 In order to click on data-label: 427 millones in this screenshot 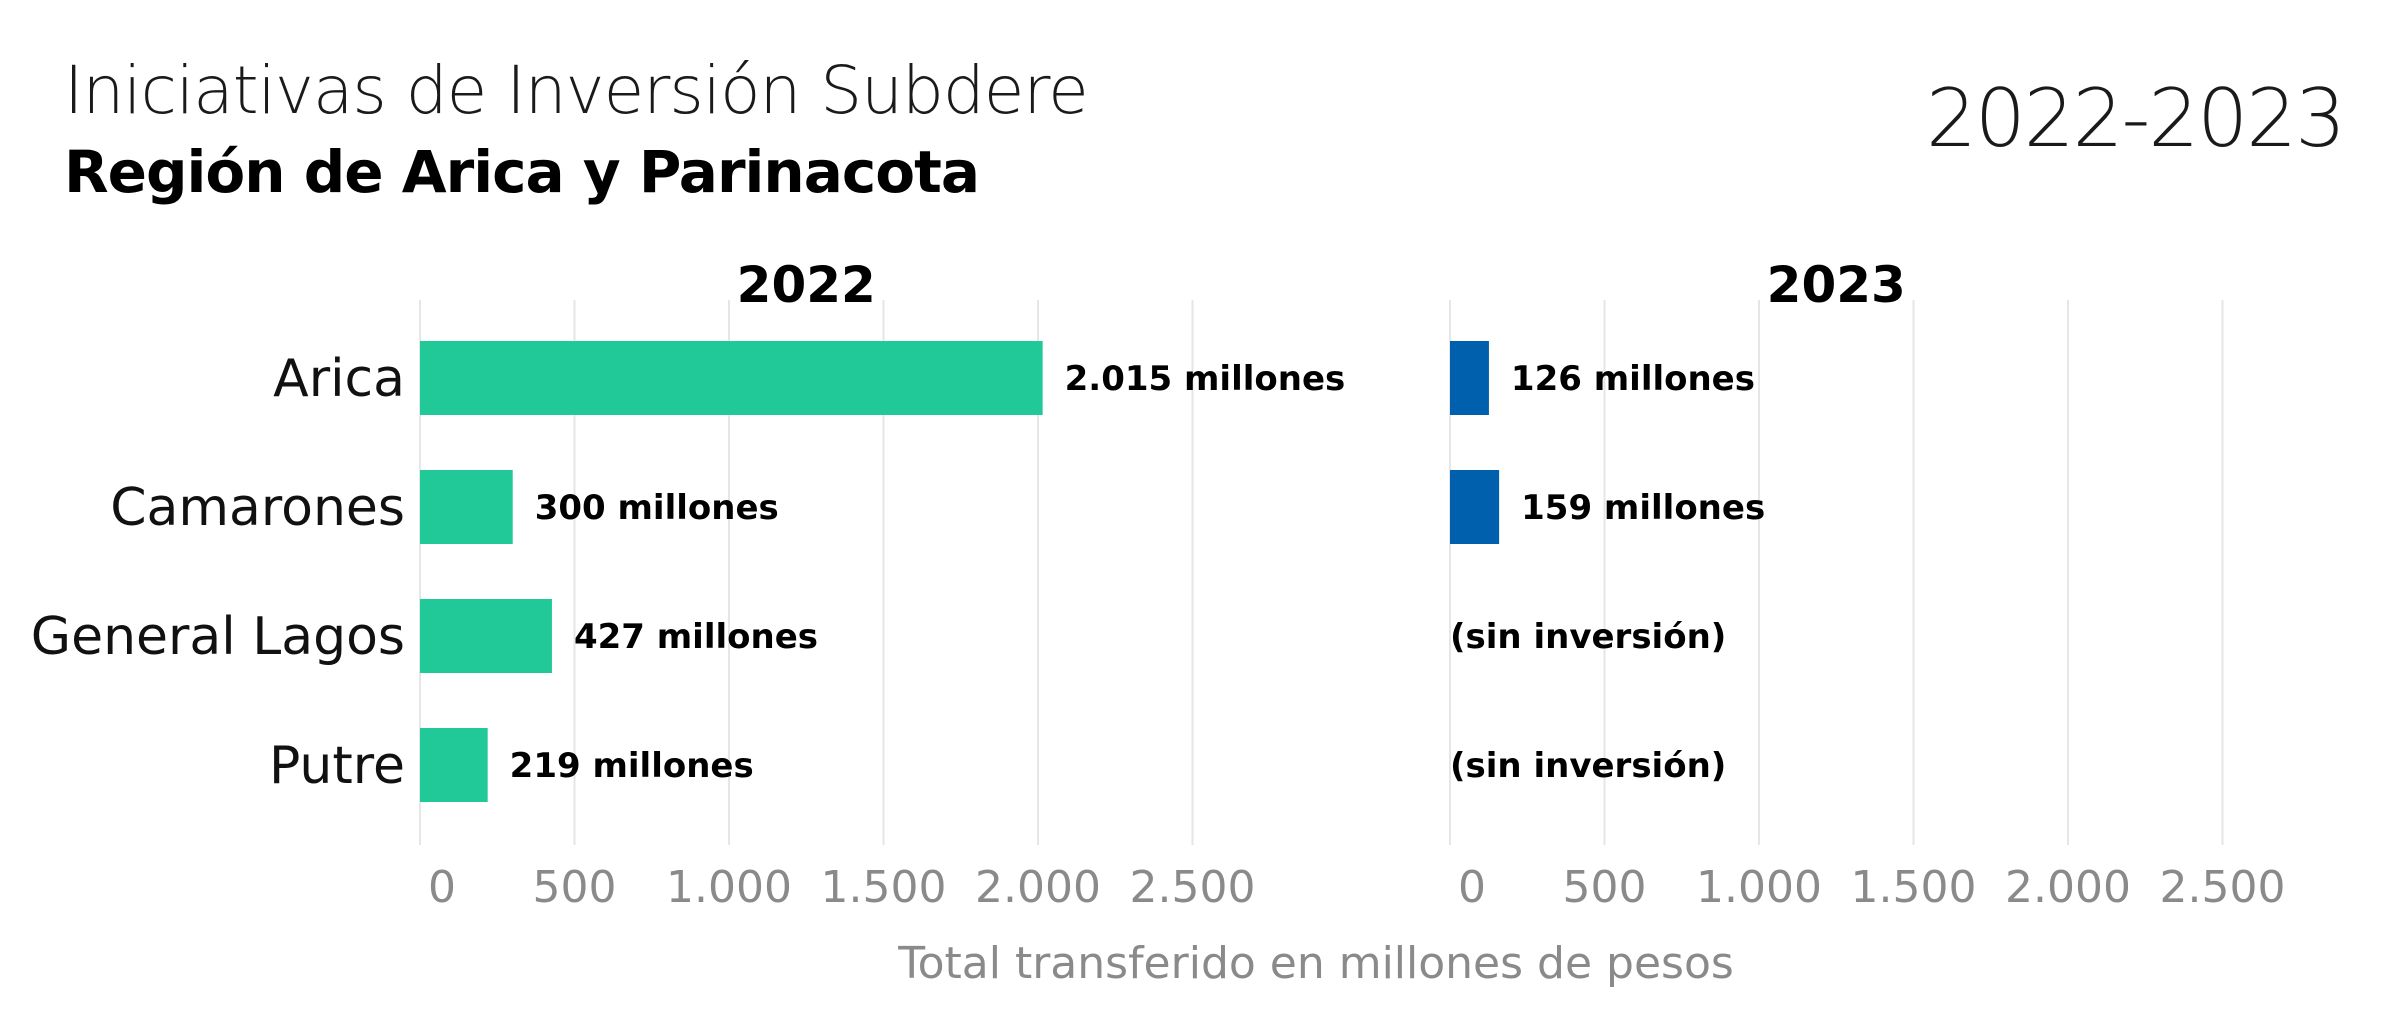, I will do `click(696, 637)`.